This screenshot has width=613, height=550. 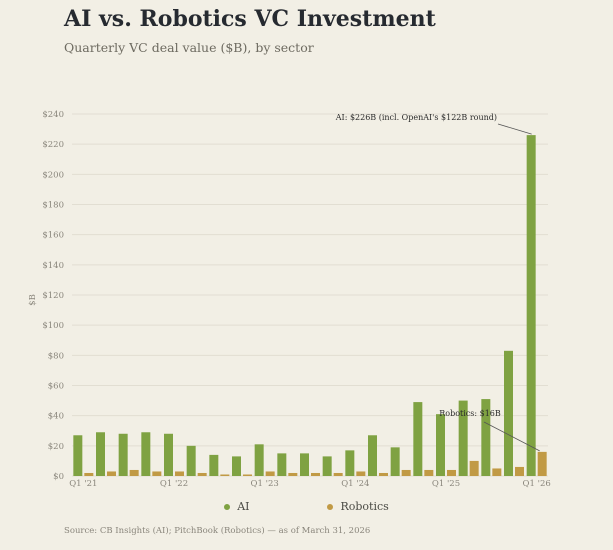 I want to click on y-tick-label: $100, so click(x=53, y=326).